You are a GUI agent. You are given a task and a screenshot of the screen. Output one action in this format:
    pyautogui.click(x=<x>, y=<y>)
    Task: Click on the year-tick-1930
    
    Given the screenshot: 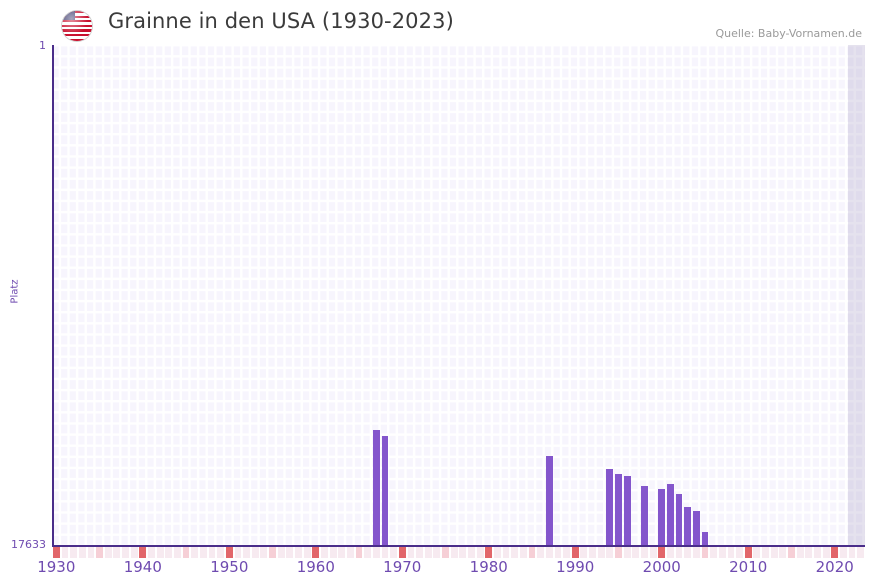 What is the action you would take?
    pyautogui.click(x=56, y=552)
    